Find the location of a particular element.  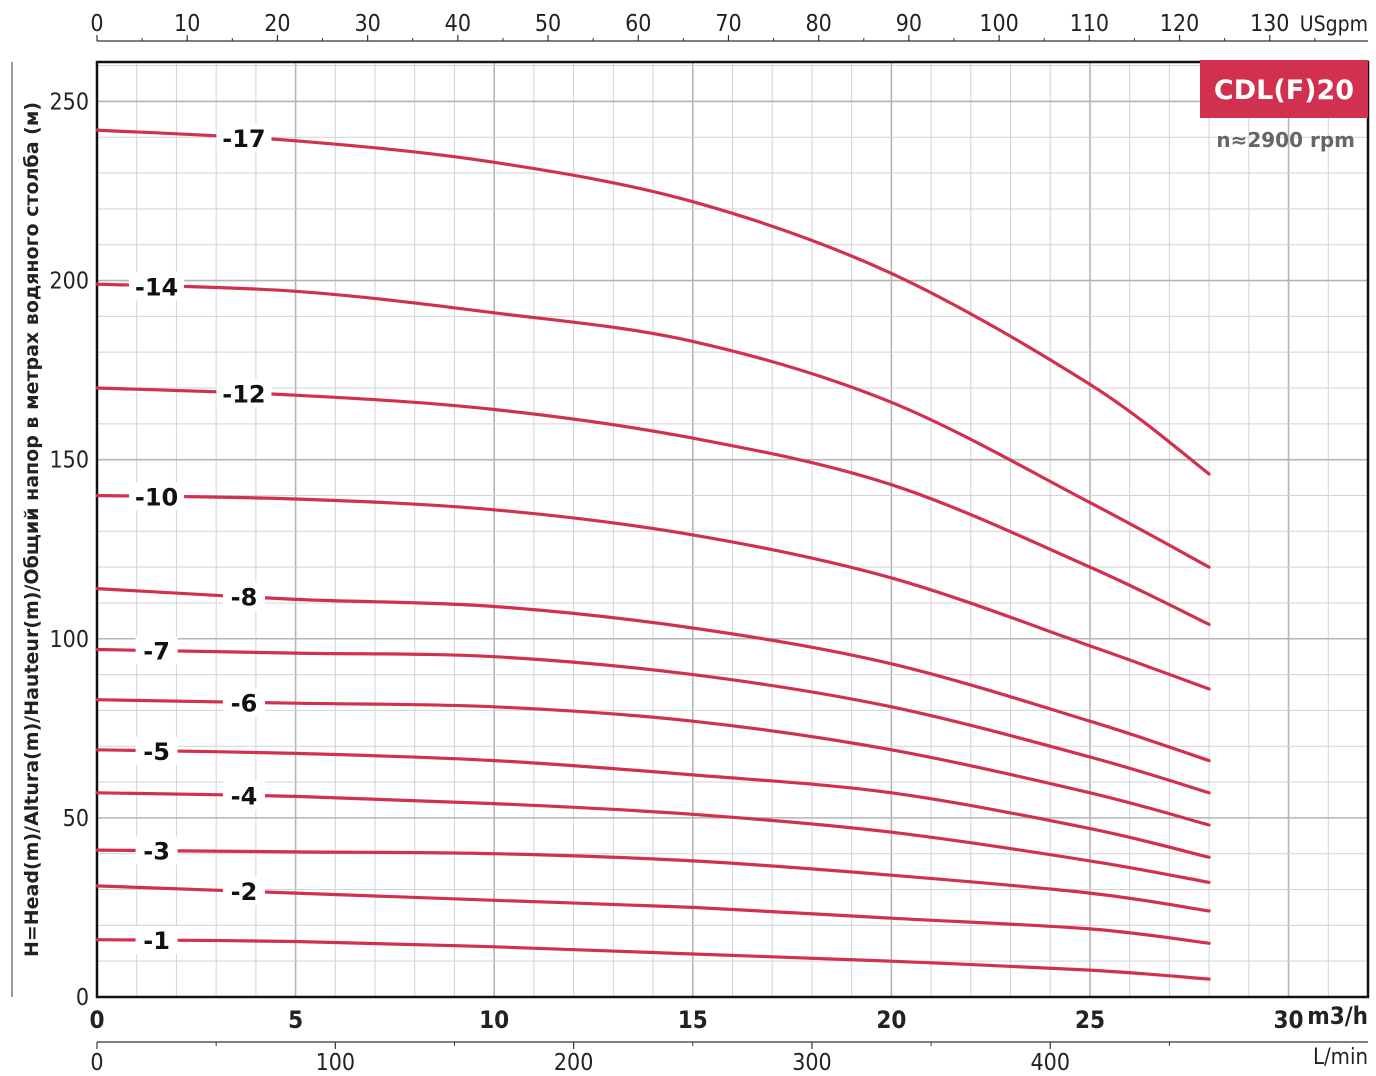

curve-label: -5 is located at coordinates (156, 752).